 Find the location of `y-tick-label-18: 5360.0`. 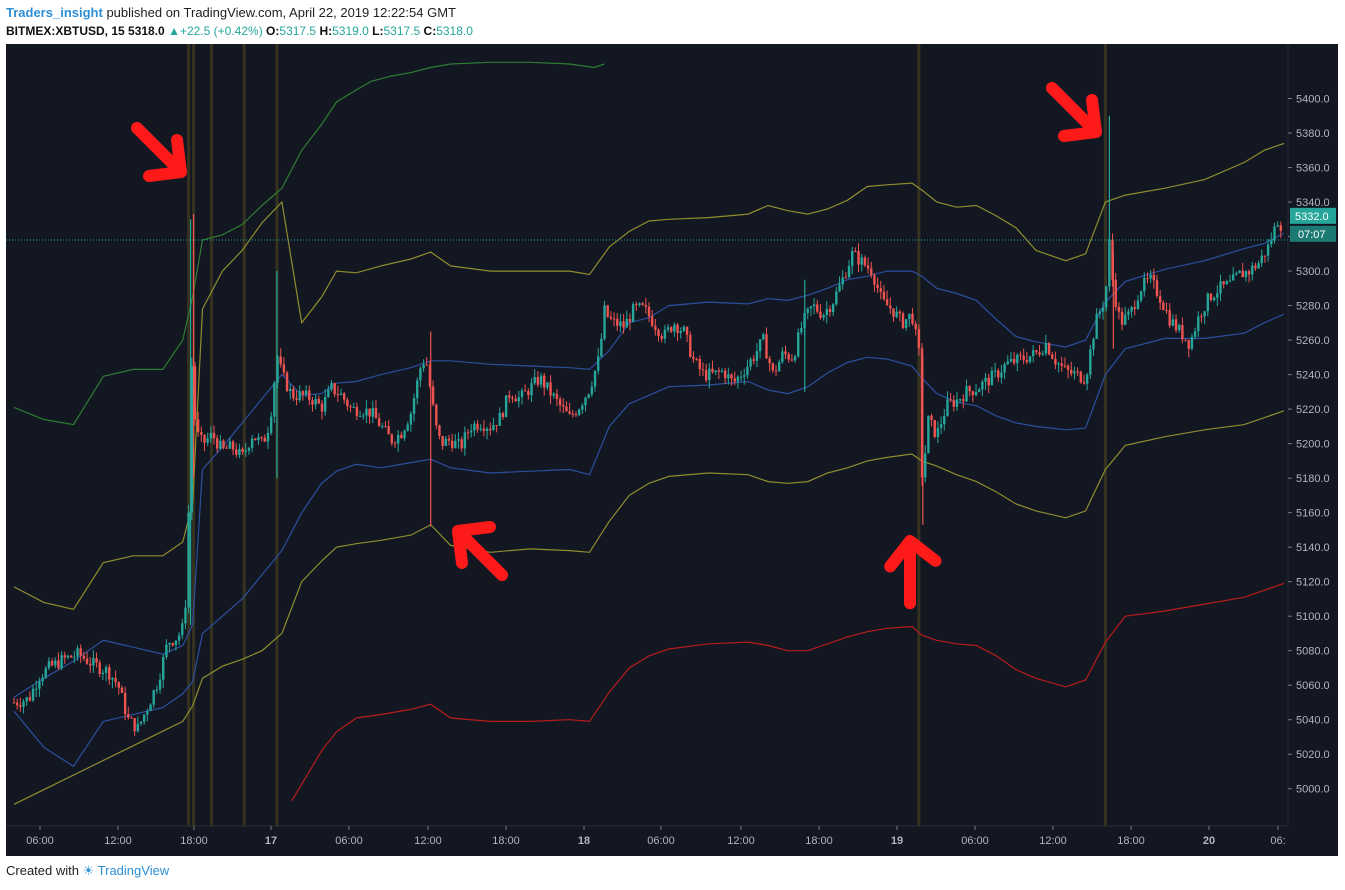

y-tick-label-18: 5360.0 is located at coordinates (1313, 169).